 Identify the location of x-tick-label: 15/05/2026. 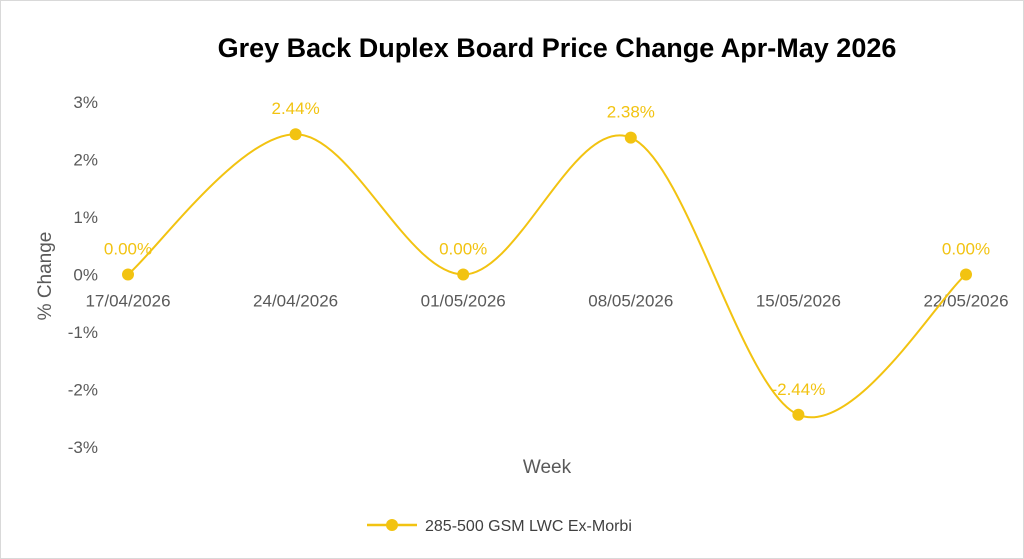
(798, 301).